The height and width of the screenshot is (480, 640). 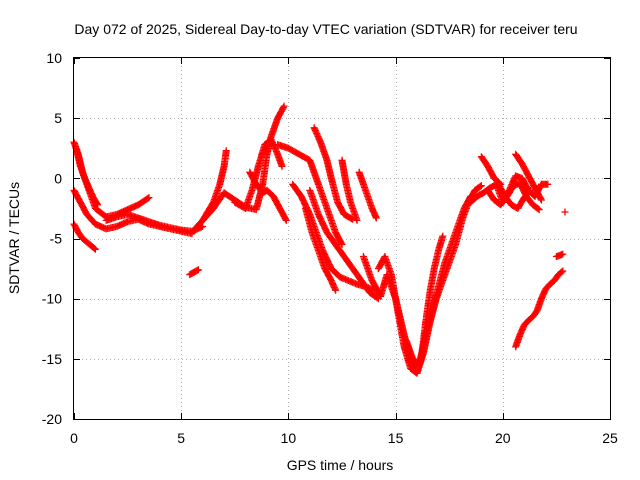 What do you see at coordinates (515, 196) in the screenshot?
I see `series-track-x` at bounding box center [515, 196].